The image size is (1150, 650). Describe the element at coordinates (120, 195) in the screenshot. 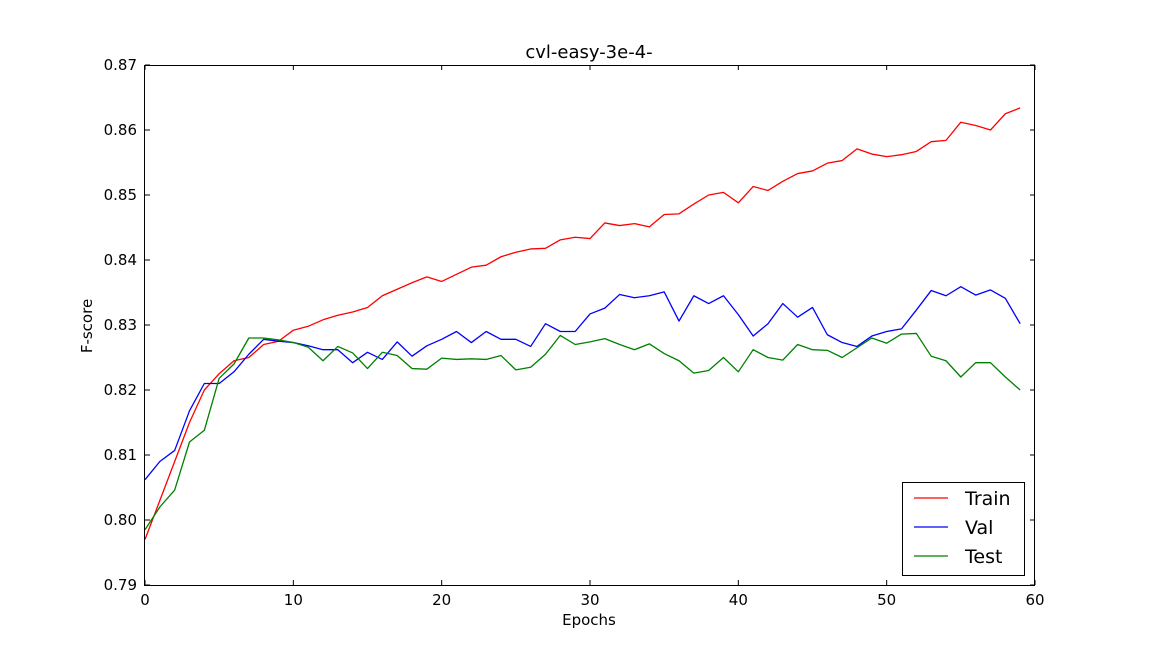

I see `y-tick-label: 0.85` at that location.